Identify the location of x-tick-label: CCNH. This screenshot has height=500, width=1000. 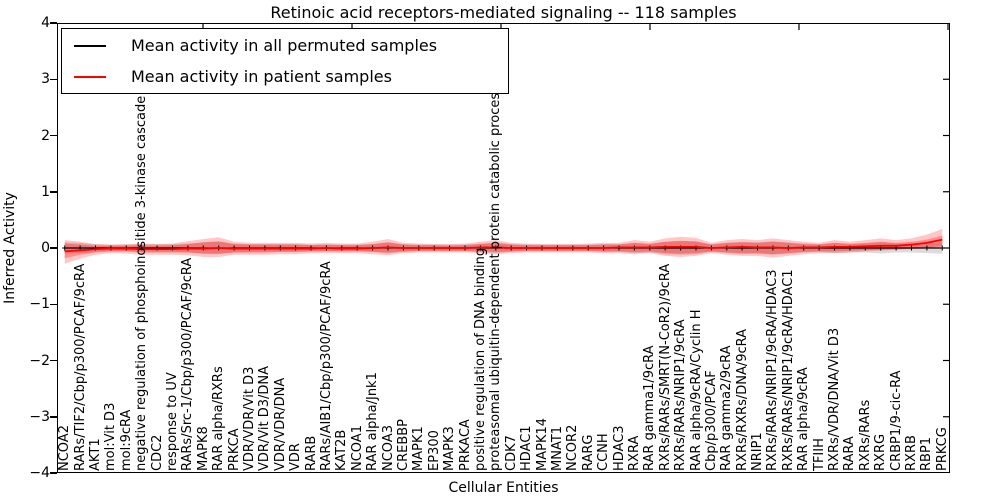
(604, 452).